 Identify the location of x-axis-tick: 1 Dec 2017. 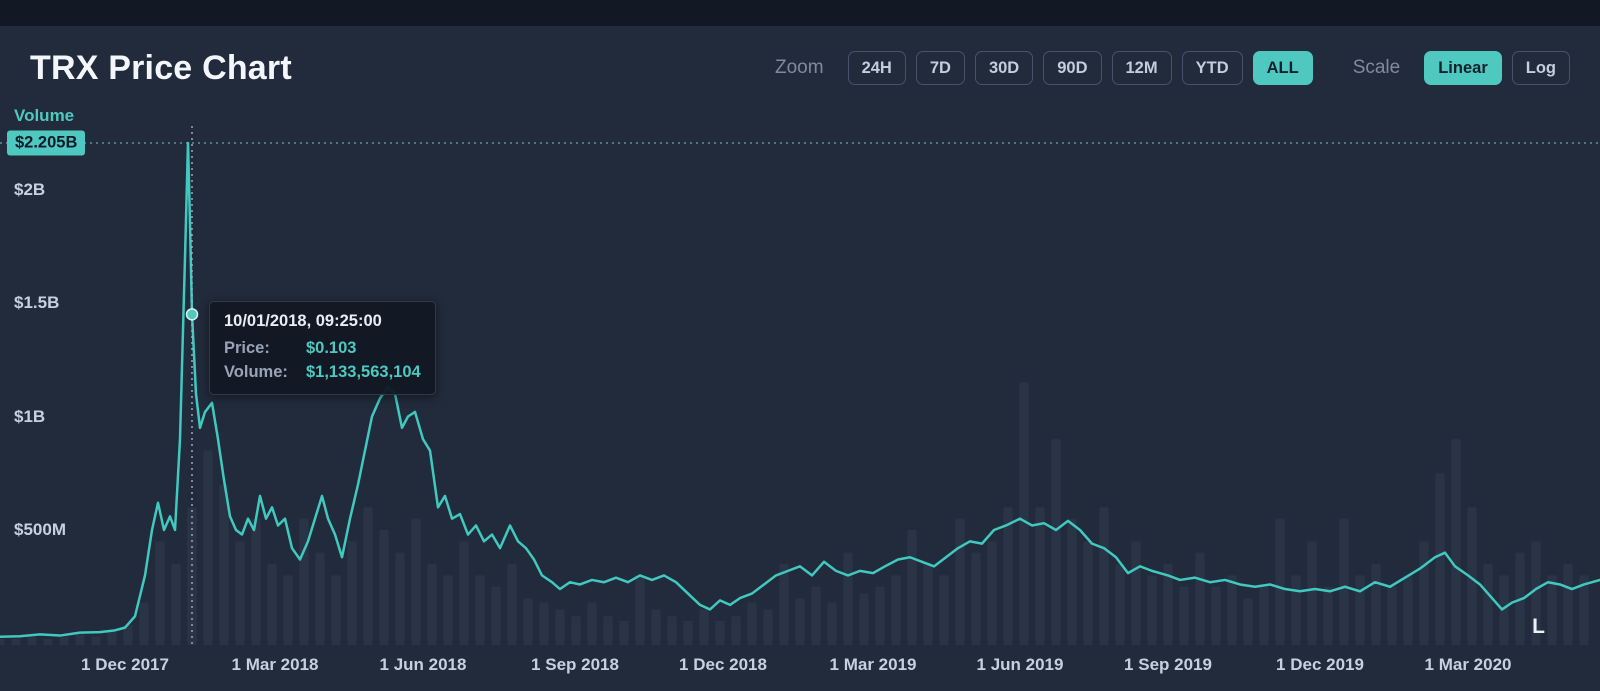
(125, 664).